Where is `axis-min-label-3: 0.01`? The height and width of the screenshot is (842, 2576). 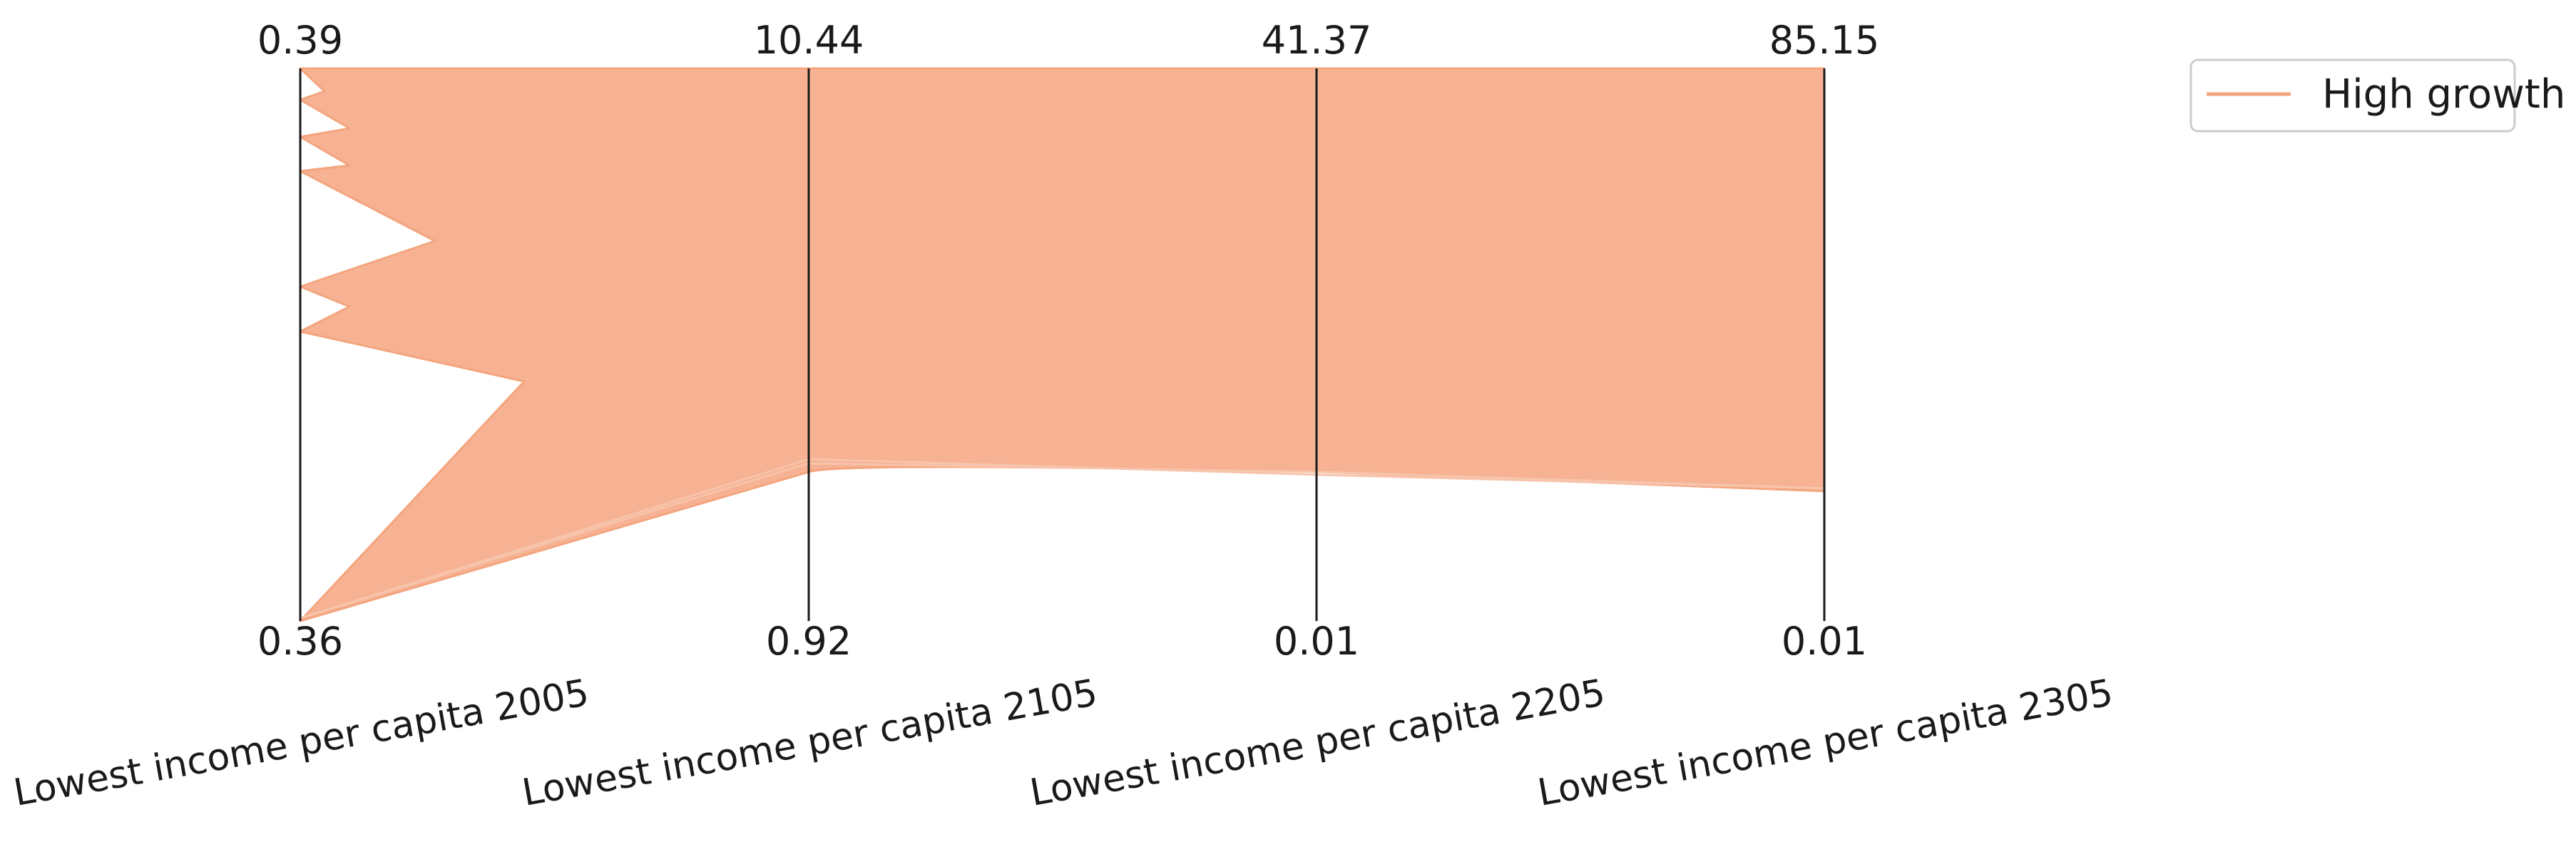
axis-min-label-3: 0.01 is located at coordinates (1317, 641).